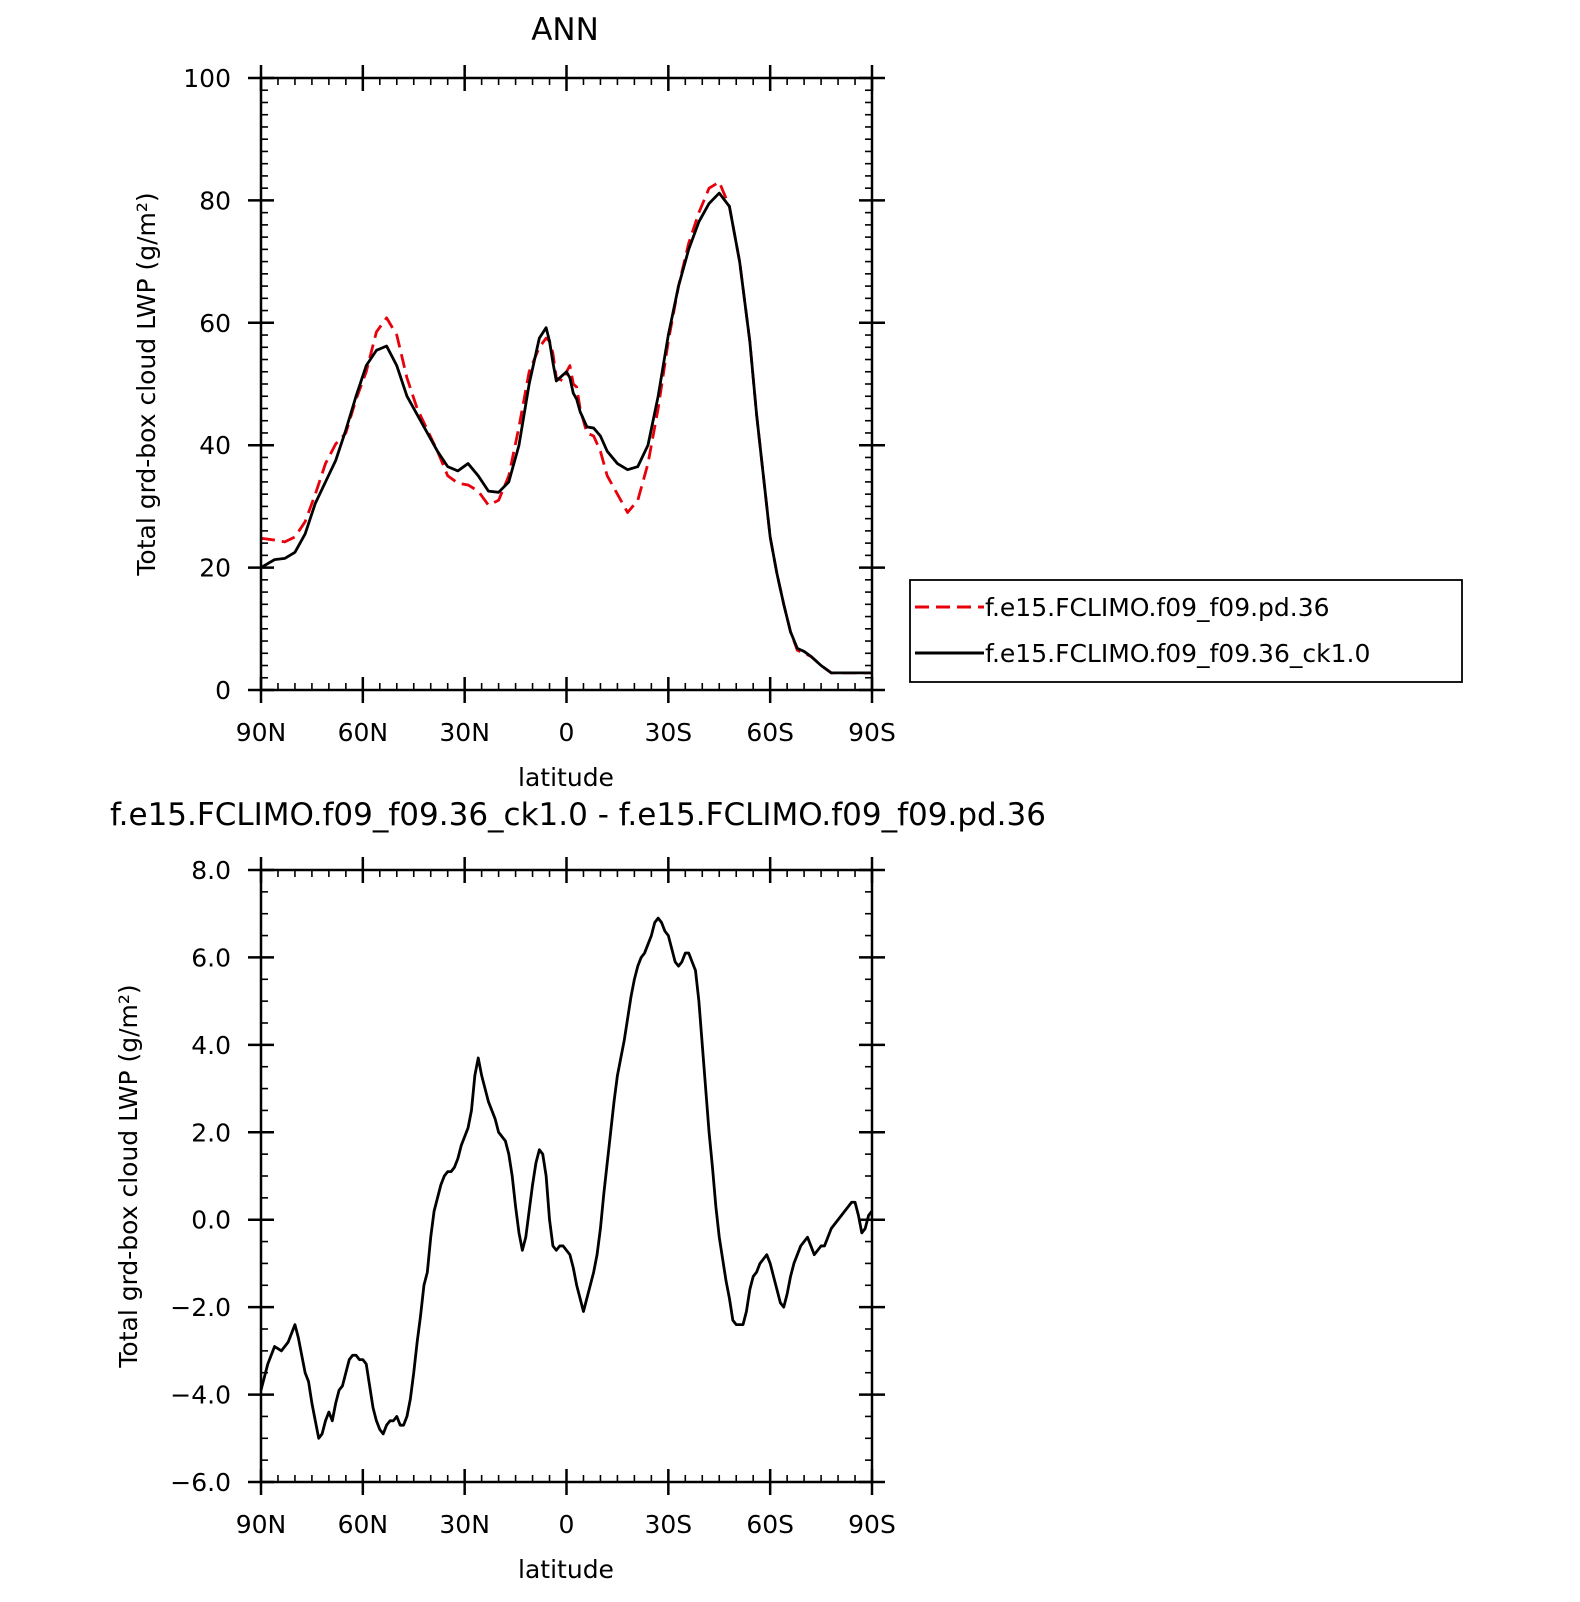 This screenshot has width=1580, height=1602. I want to click on legend-label-ck10: f.e15.FCLIMO.f09_f09.36_ck1.0, so click(1177, 653).